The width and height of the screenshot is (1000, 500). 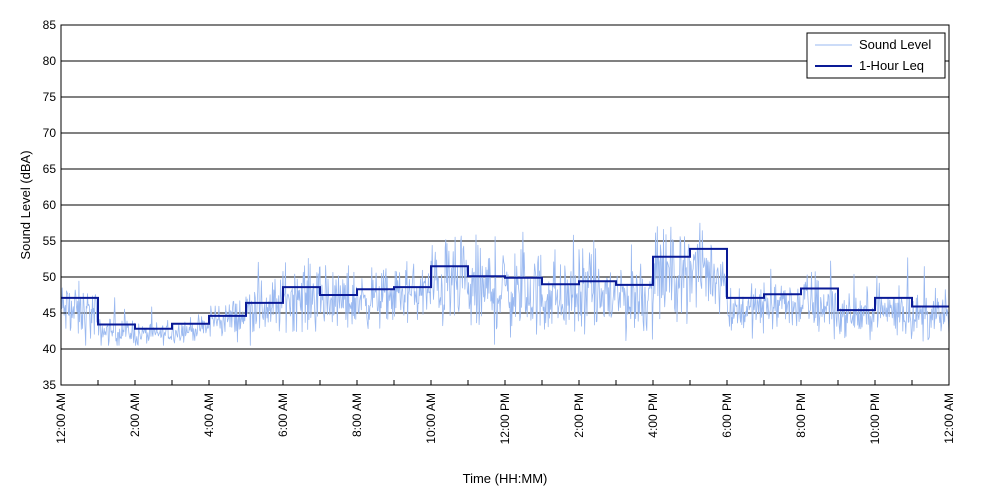 I want to click on x-tick-label: 4:00 PM, so click(x=653, y=415).